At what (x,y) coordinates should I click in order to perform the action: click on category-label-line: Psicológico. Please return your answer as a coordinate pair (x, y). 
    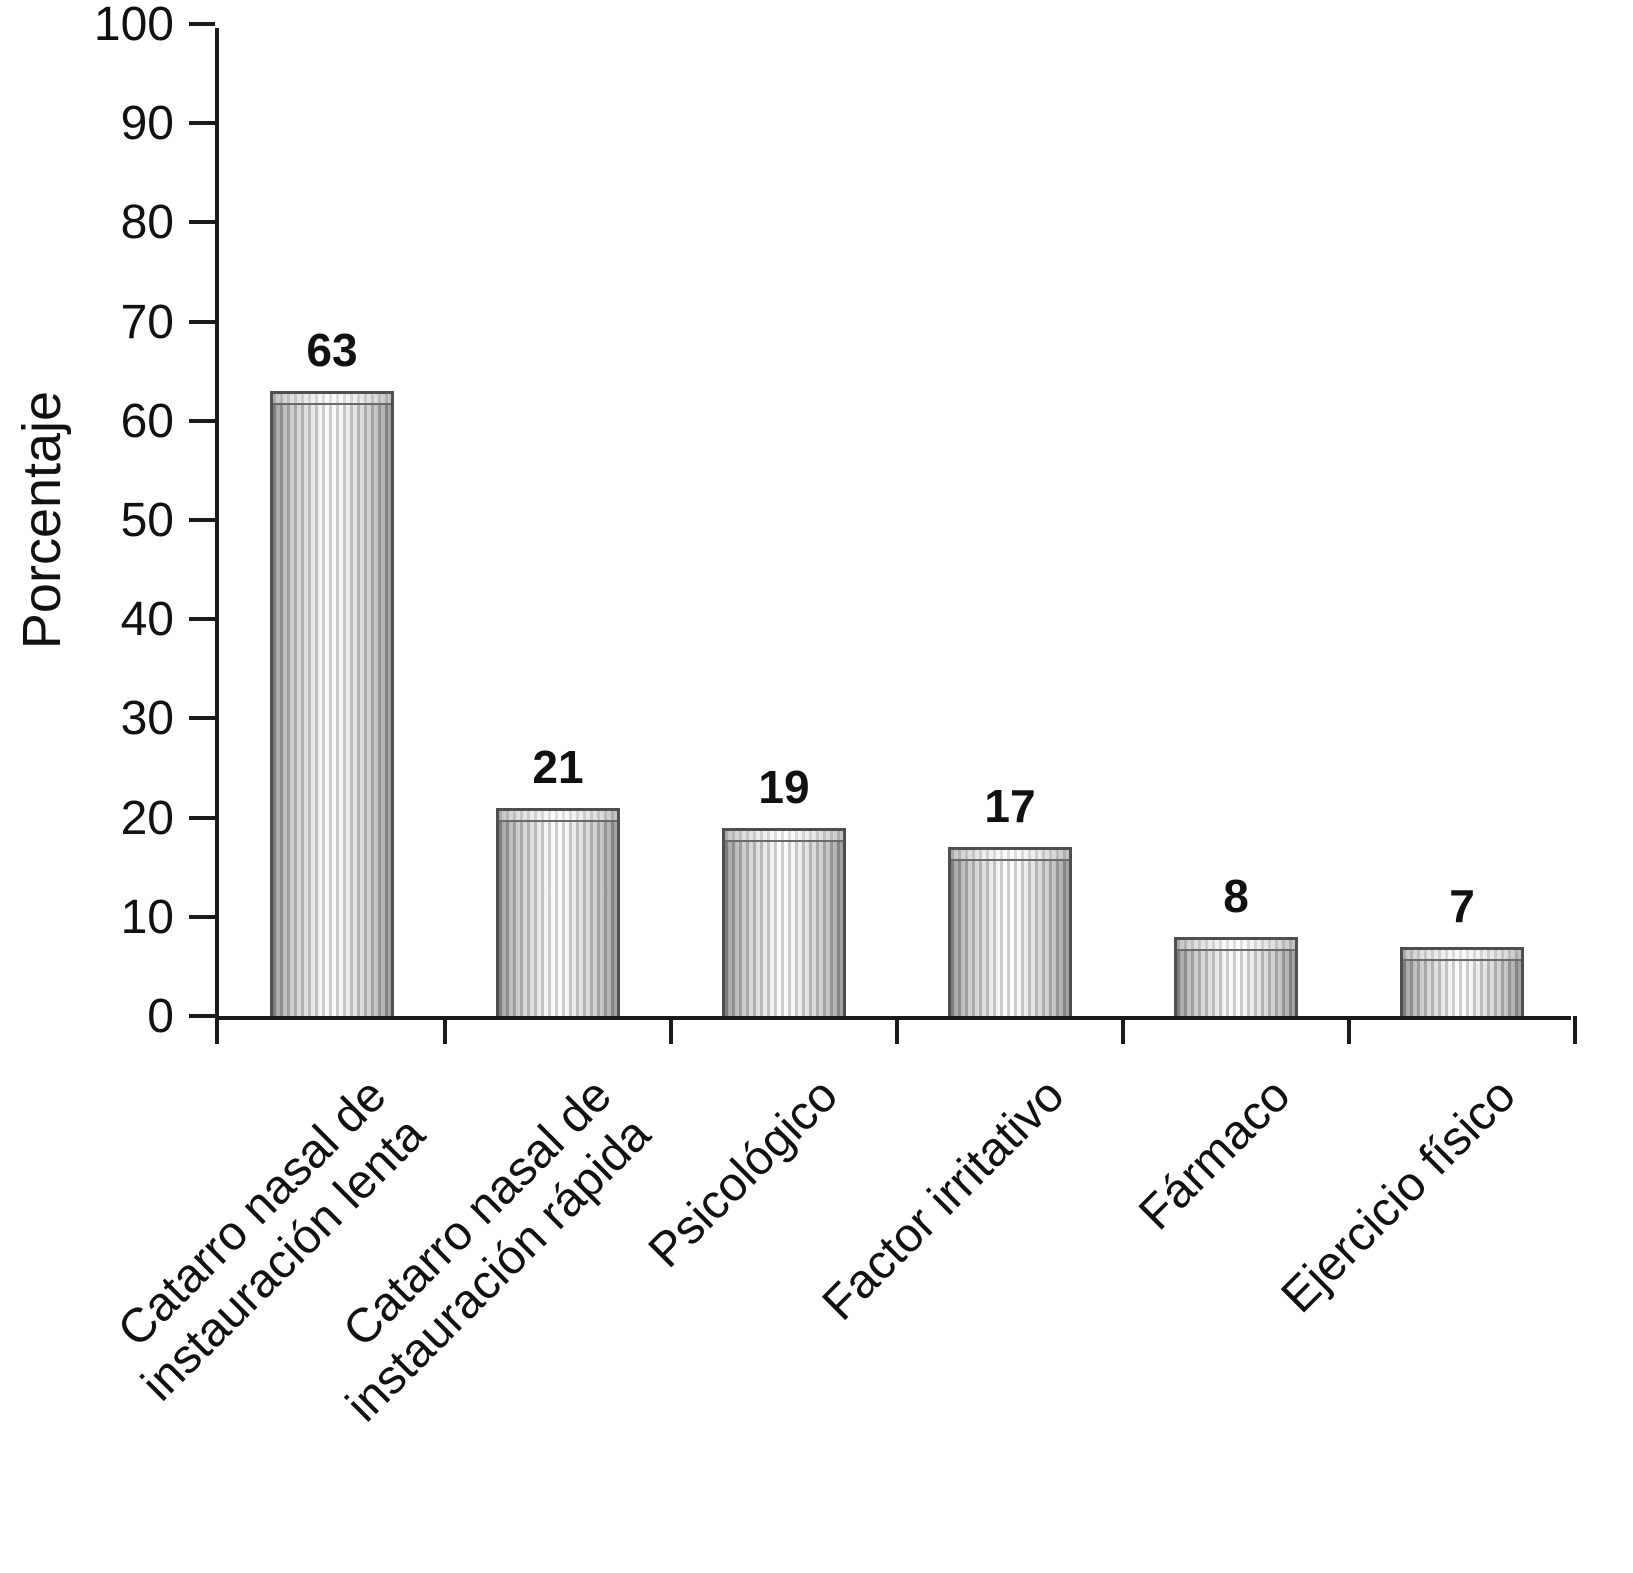
    Looking at the image, I should click on (744, 1173).